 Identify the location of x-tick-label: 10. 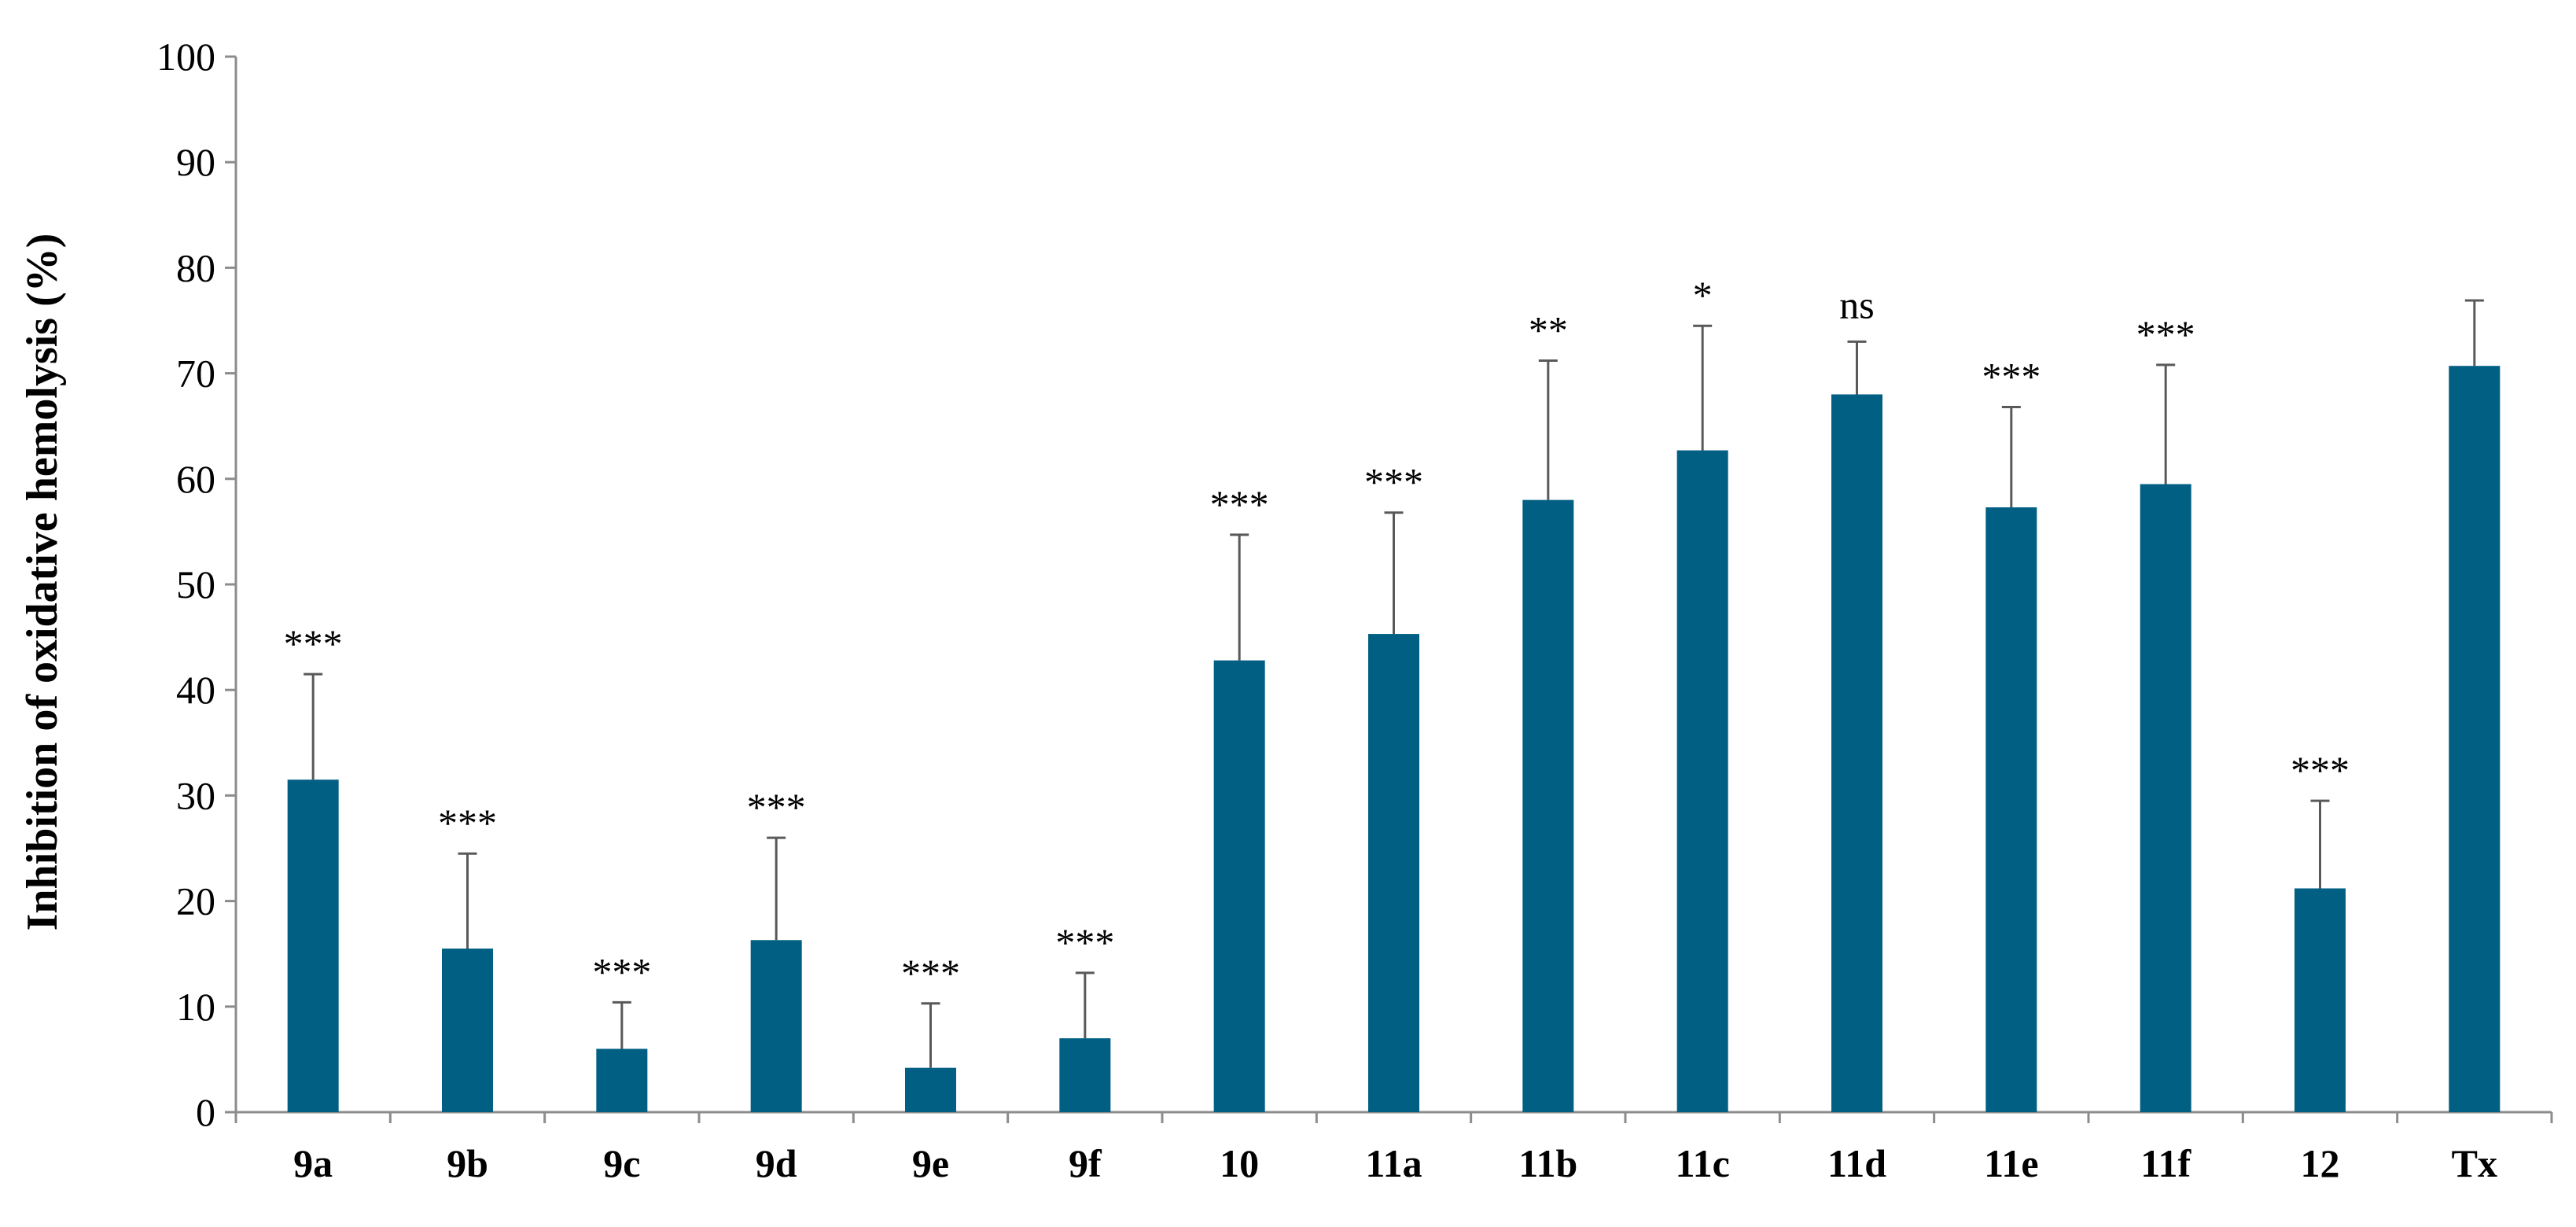
(1240, 1163).